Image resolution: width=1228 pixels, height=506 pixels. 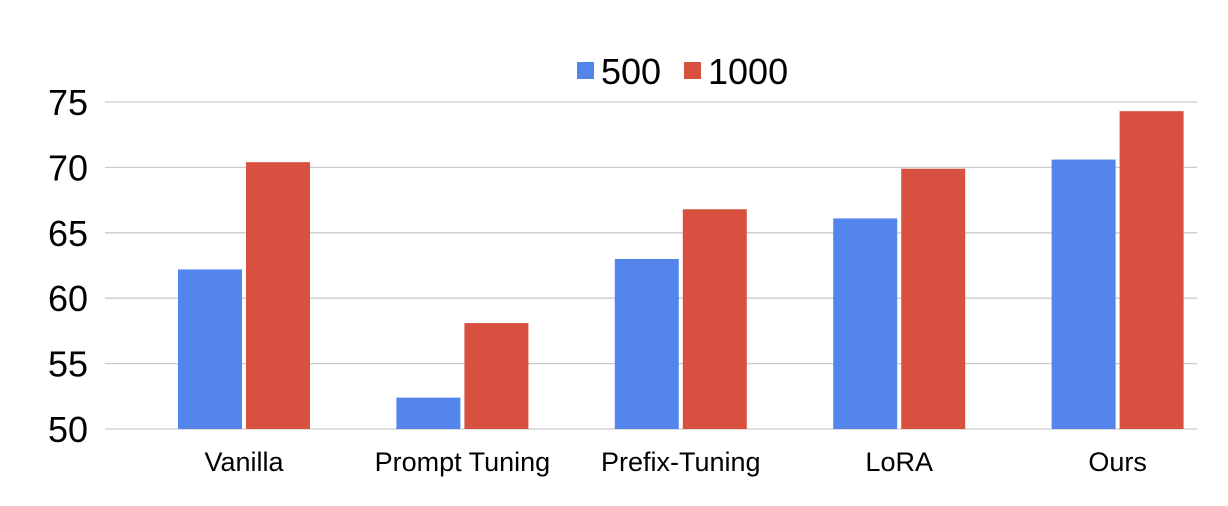 I want to click on x-category-label: Prompt Tuning, so click(x=463, y=462).